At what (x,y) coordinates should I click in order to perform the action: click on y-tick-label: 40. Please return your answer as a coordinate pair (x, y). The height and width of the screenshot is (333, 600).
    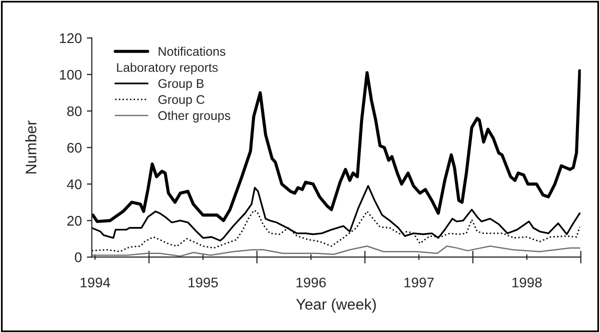
    Looking at the image, I should click on (74, 184).